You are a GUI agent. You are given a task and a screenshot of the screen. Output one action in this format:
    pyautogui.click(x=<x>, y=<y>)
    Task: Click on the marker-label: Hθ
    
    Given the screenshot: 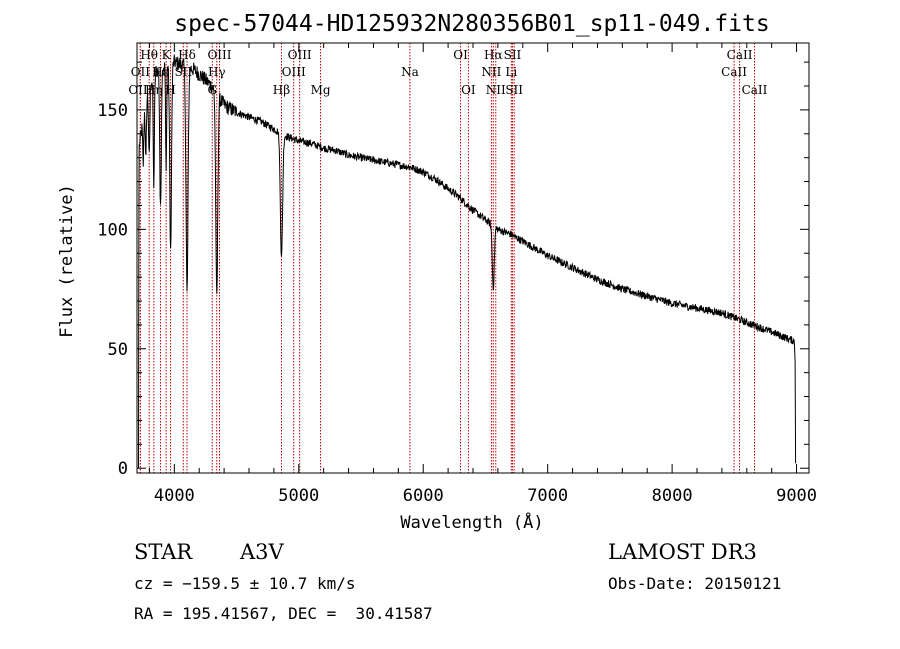 What is the action you would take?
    pyautogui.click(x=149, y=55)
    